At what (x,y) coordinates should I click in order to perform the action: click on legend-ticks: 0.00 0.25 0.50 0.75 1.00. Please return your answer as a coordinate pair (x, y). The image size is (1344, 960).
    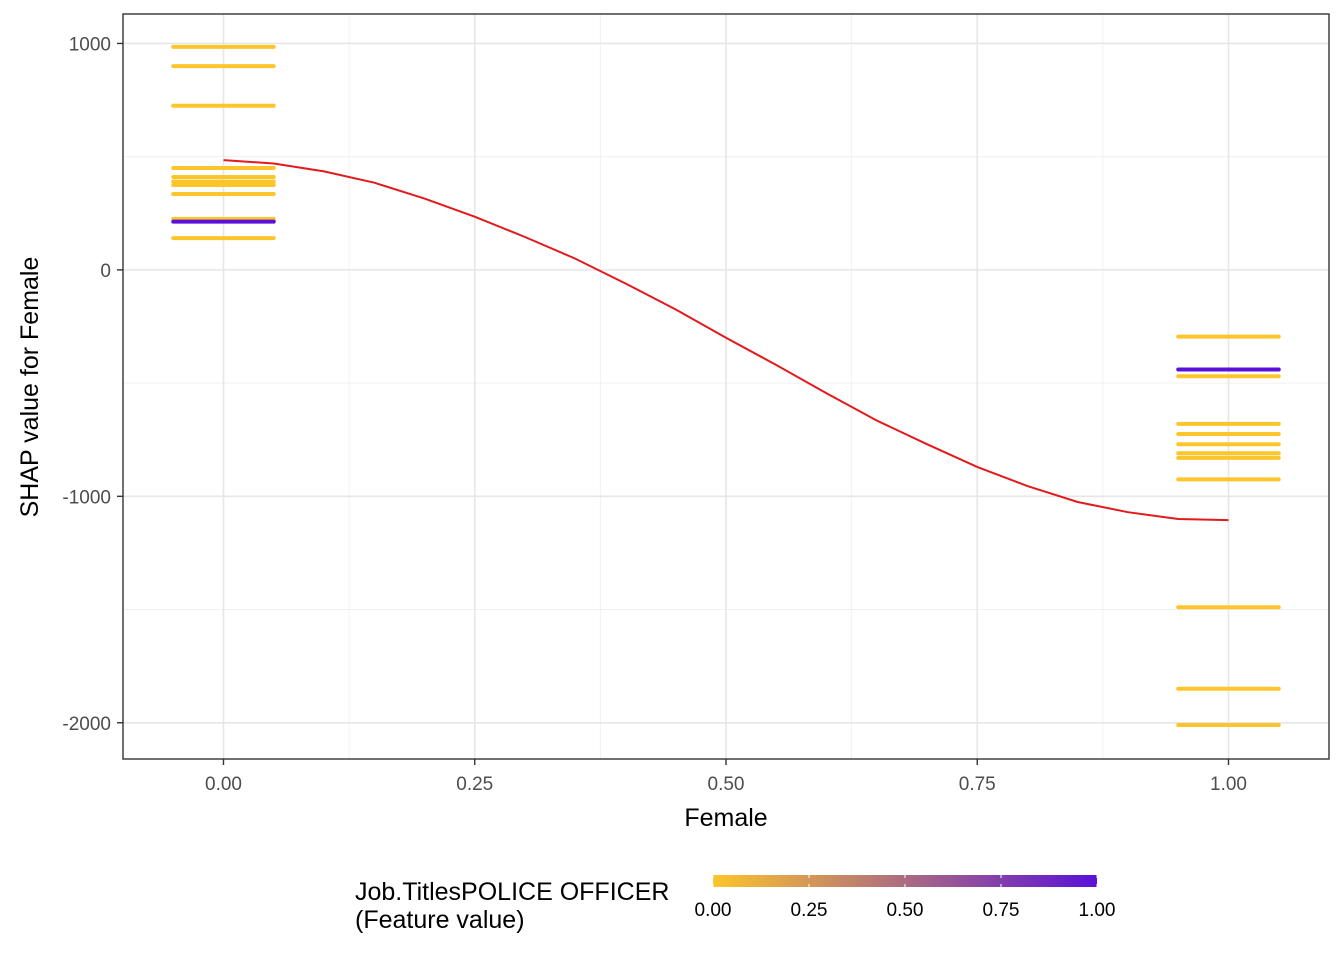
    Looking at the image, I should click on (905, 898).